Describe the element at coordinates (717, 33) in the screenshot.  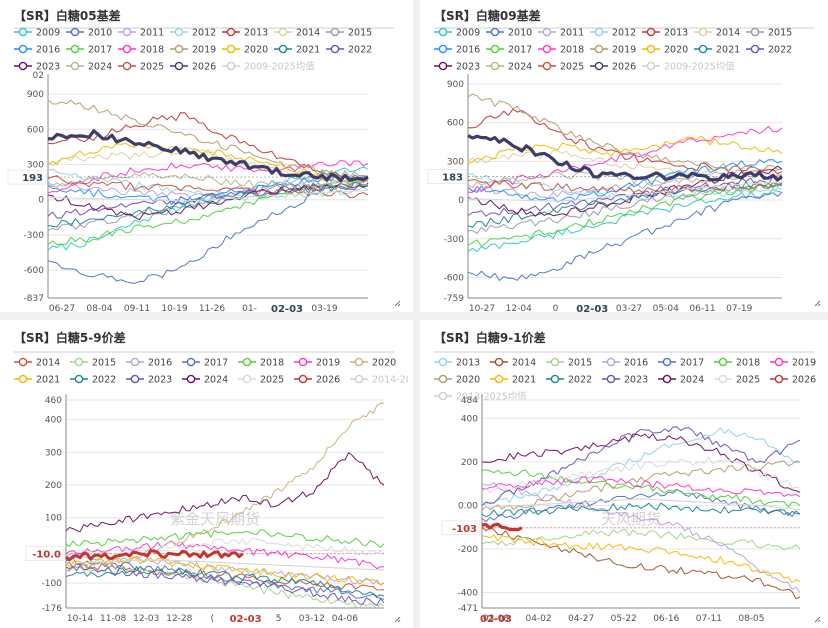
I see `chart1-legend-item-2014: 2014` at that location.